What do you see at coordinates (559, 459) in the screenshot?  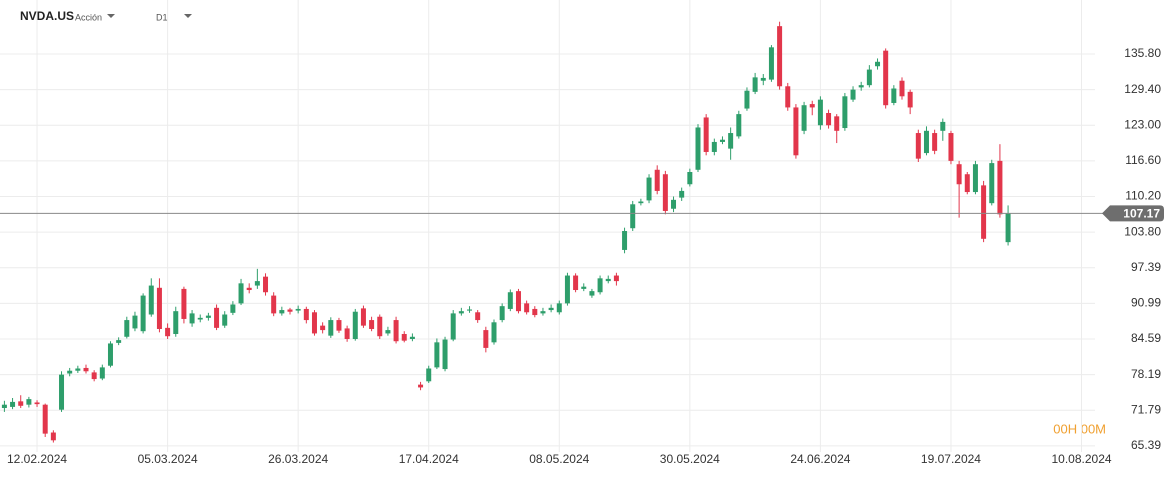 I see `x-tick-label: 08.05.2024` at bounding box center [559, 459].